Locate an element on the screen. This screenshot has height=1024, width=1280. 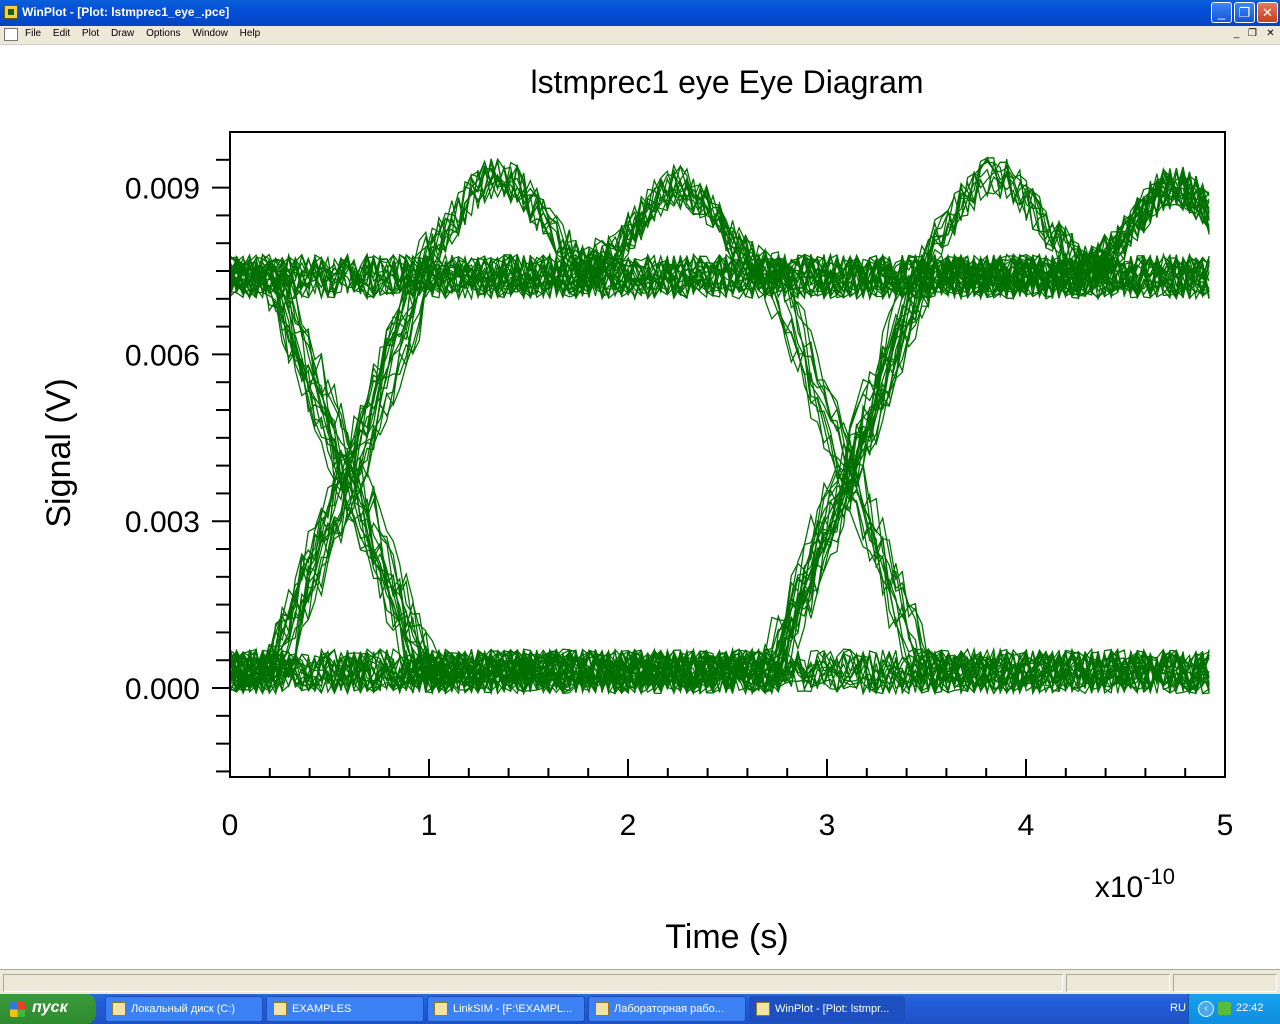
folder-icon is located at coordinates (280, 1009).